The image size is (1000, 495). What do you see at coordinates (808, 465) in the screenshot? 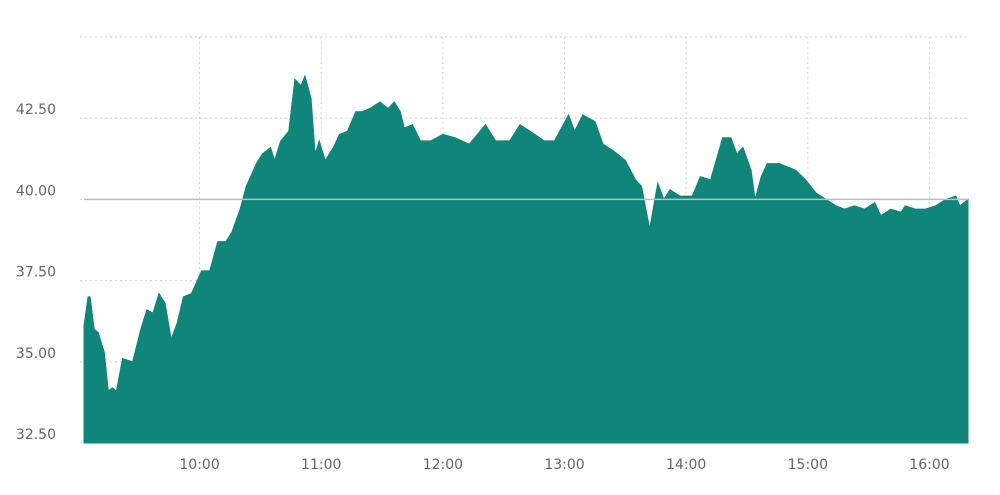
I see `x-tick-label: 15:00` at bounding box center [808, 465].